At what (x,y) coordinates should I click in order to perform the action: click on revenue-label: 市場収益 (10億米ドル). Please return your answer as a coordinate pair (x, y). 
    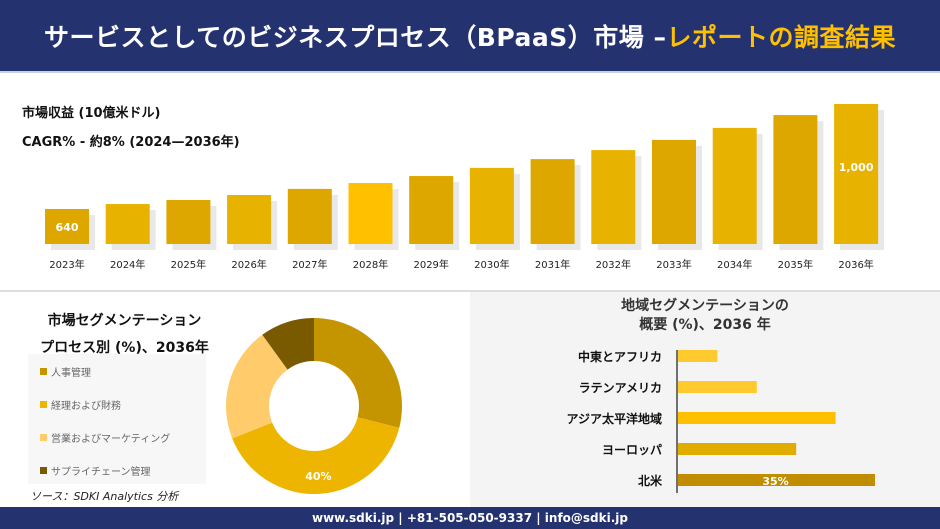
    Looking at the image, I should click on (91, 113).